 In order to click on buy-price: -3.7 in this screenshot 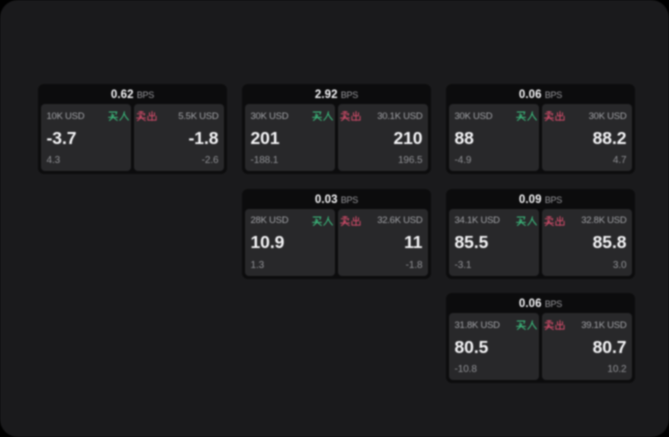, I will do `click(61, 137)`.